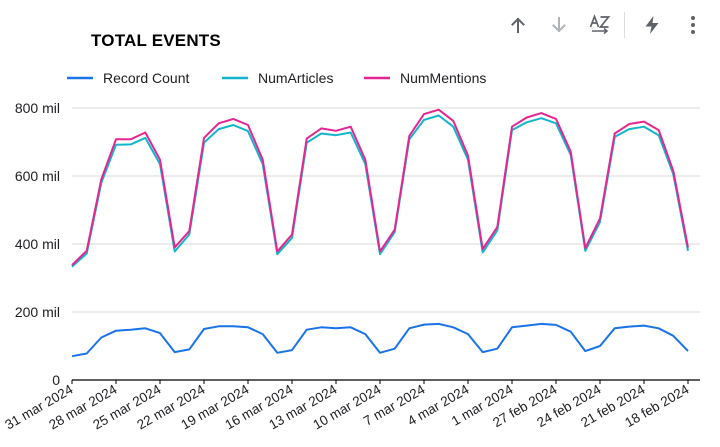  What do you see at coordinates (295, 78) in the screenshot?
I see `legend-label: NumArticles` at bounding box center [295, 78].